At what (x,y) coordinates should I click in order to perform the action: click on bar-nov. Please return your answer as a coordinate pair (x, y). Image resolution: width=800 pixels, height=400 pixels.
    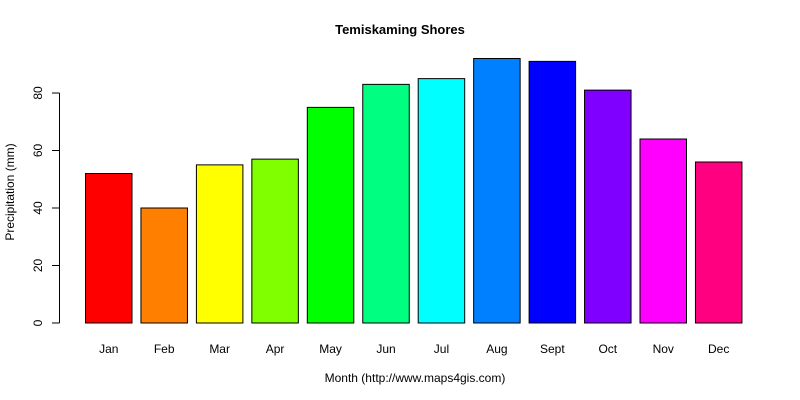
    Looking at the image, I should click on (663, 231).